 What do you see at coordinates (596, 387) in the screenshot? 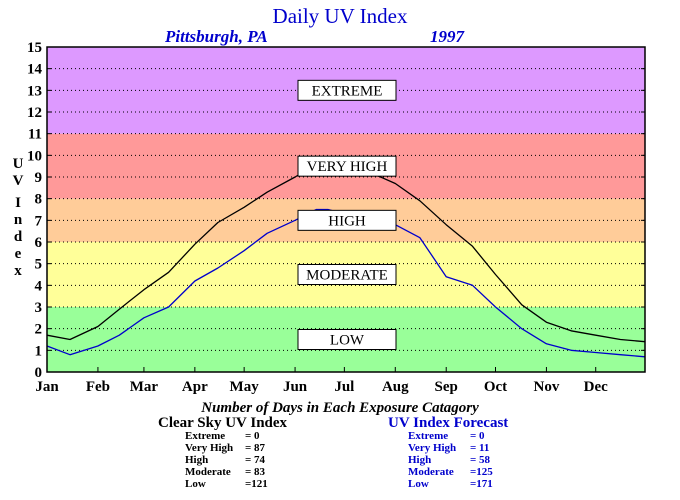
I see `x-tick-label: Dec` at bounding box center [596, 387].